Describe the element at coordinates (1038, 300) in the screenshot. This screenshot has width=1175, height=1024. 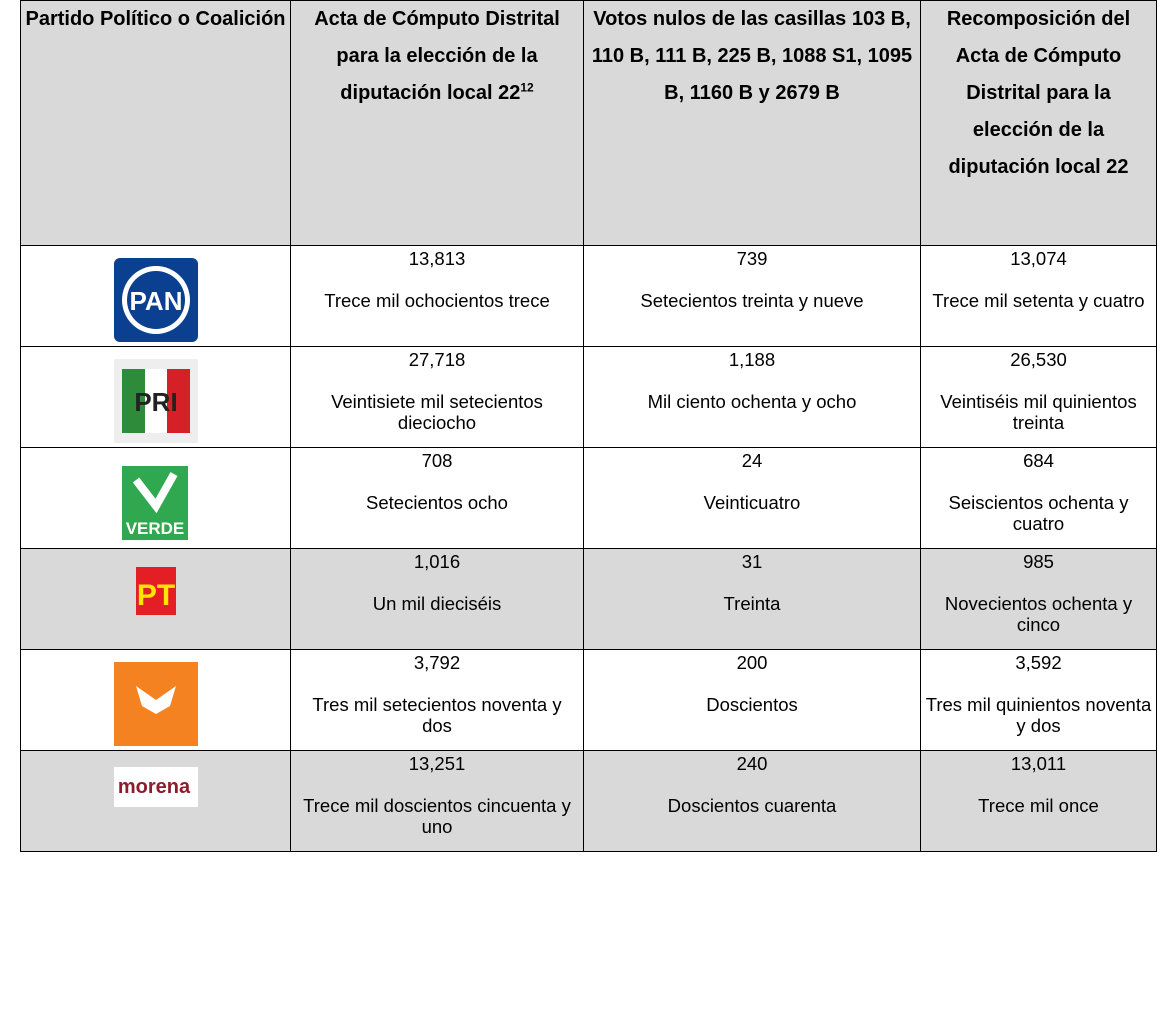
I see `number-words: Trece mil setenta y cuatro` at that location.